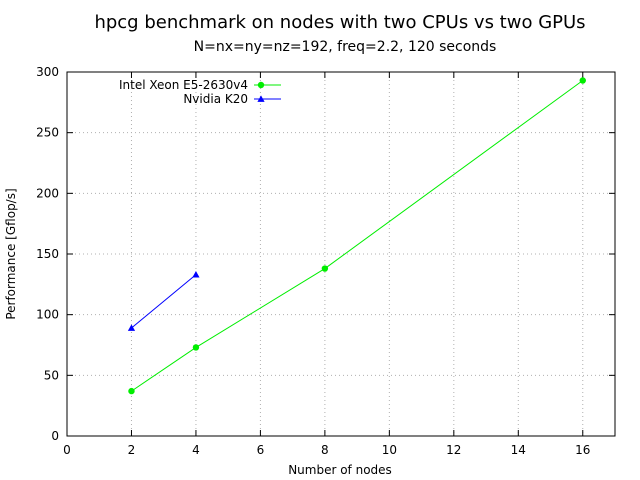 Image resolution: width=640 pixels, height=480 pixels. Describe the element at coordinates (132, 450) in the screenshot. I see `x-tick-label: 2` at that location.